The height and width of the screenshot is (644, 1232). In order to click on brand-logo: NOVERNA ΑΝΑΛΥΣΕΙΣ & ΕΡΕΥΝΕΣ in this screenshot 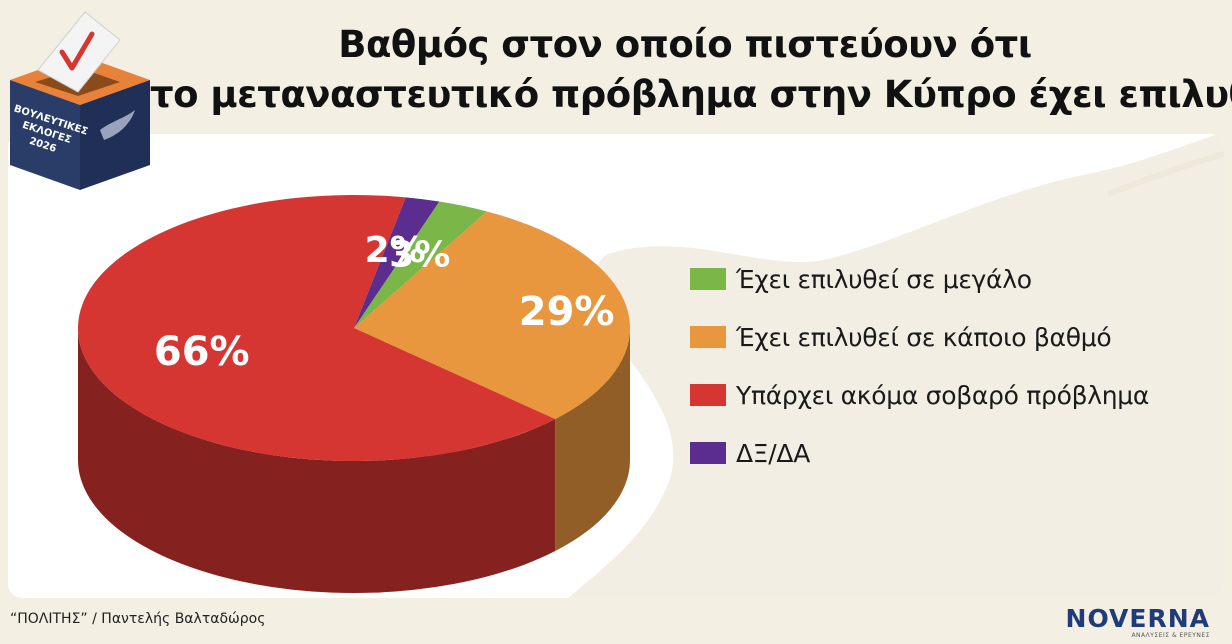, I will do `click(1137, 622)`.